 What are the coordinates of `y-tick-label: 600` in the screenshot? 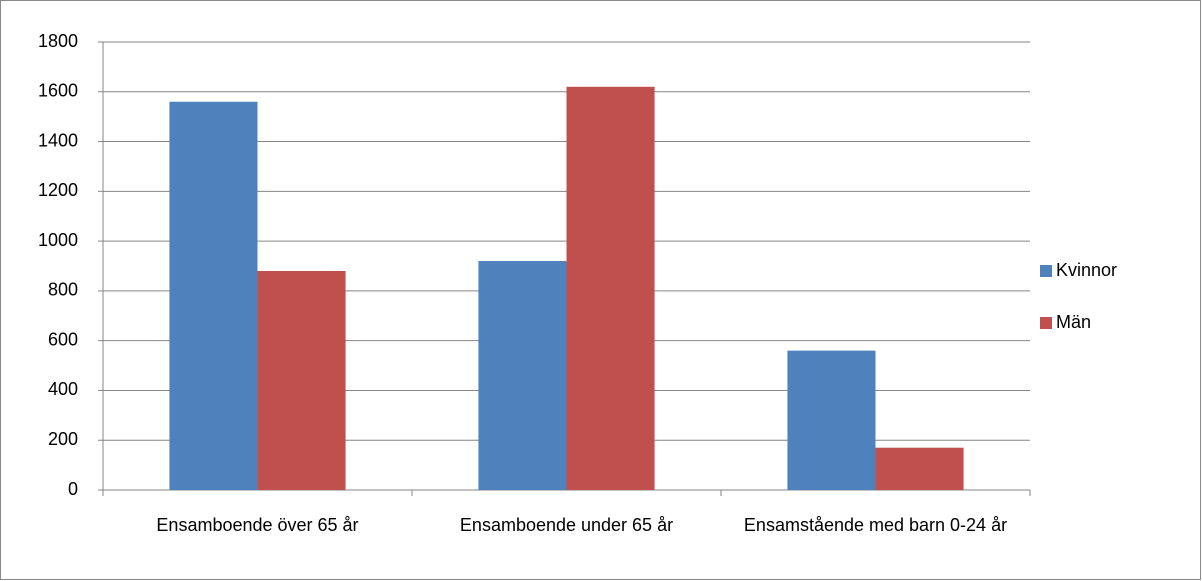 It's located at (63, 339).